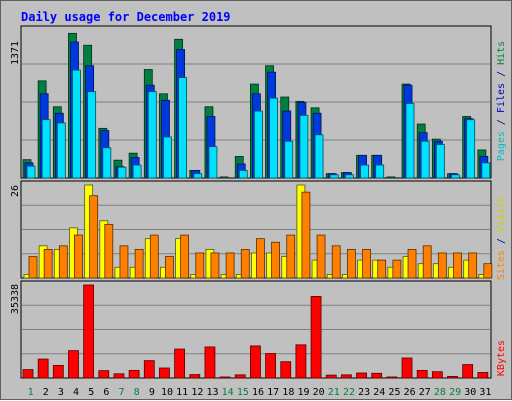  Describe the element at coordinates (152, 392) in the screenshot. I see `x-tick-label: 9` at that location.